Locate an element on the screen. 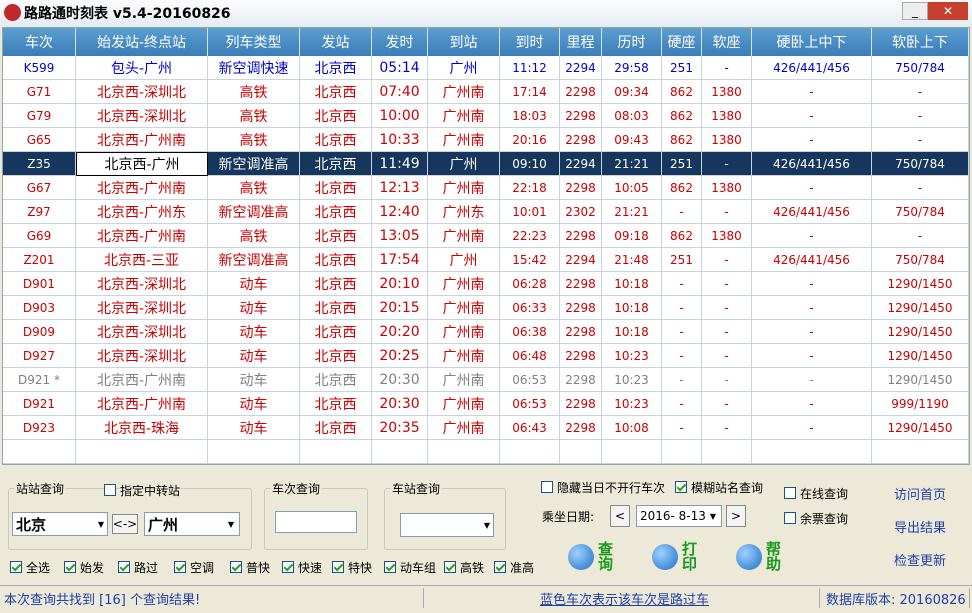  link: 访问首页 is located at coordinates (920, 495).